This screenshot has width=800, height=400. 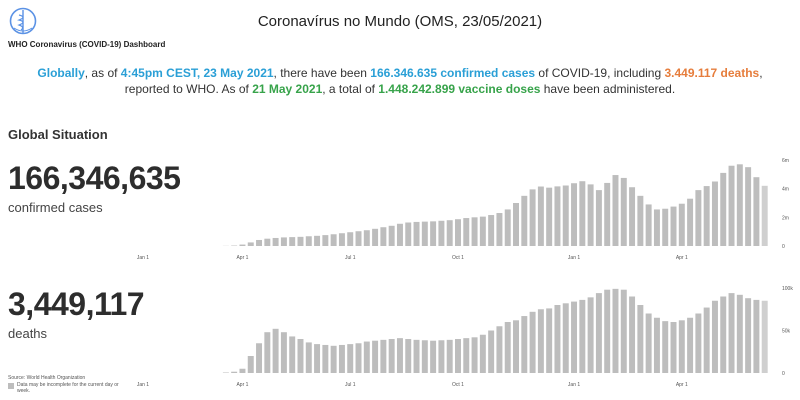 What do you see at coordinates (61, 73) in the screenshot?
I see `summary-globally-link: Globally` at bounding box center [61, 73].